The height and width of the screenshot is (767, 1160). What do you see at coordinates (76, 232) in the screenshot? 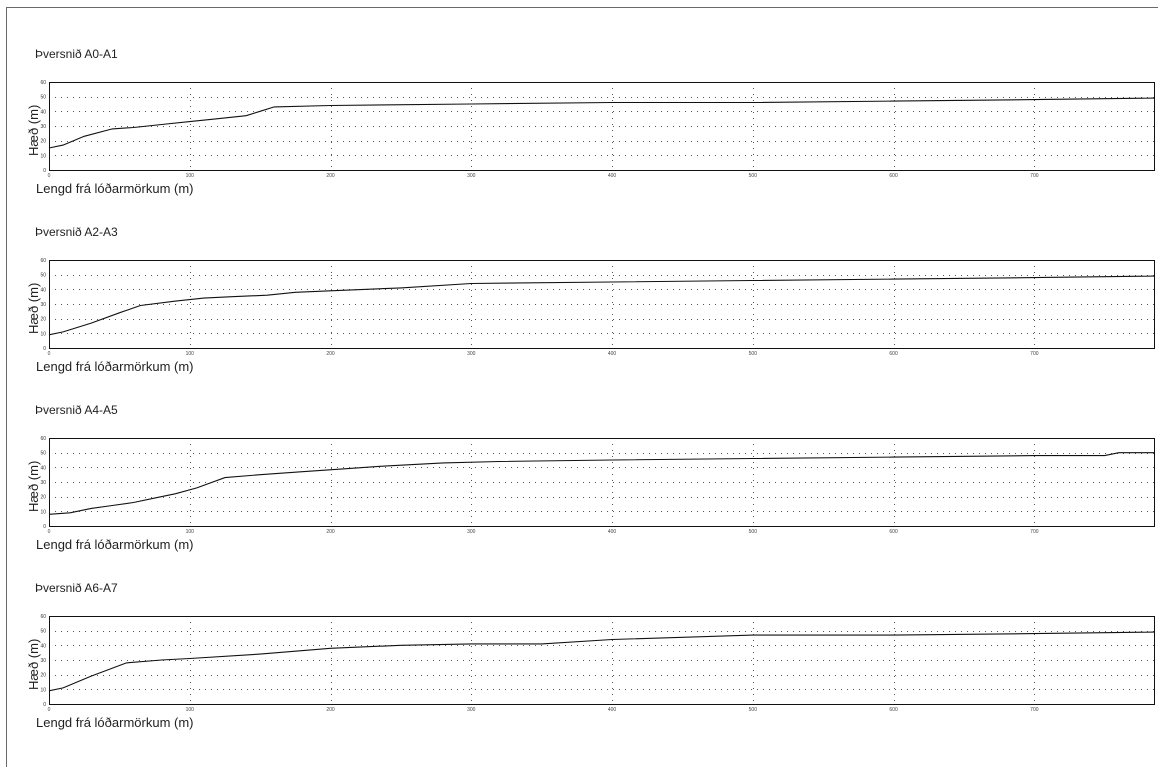
I see `panel-title: Þversnið A2-A3` at bounding box center [76, 232].